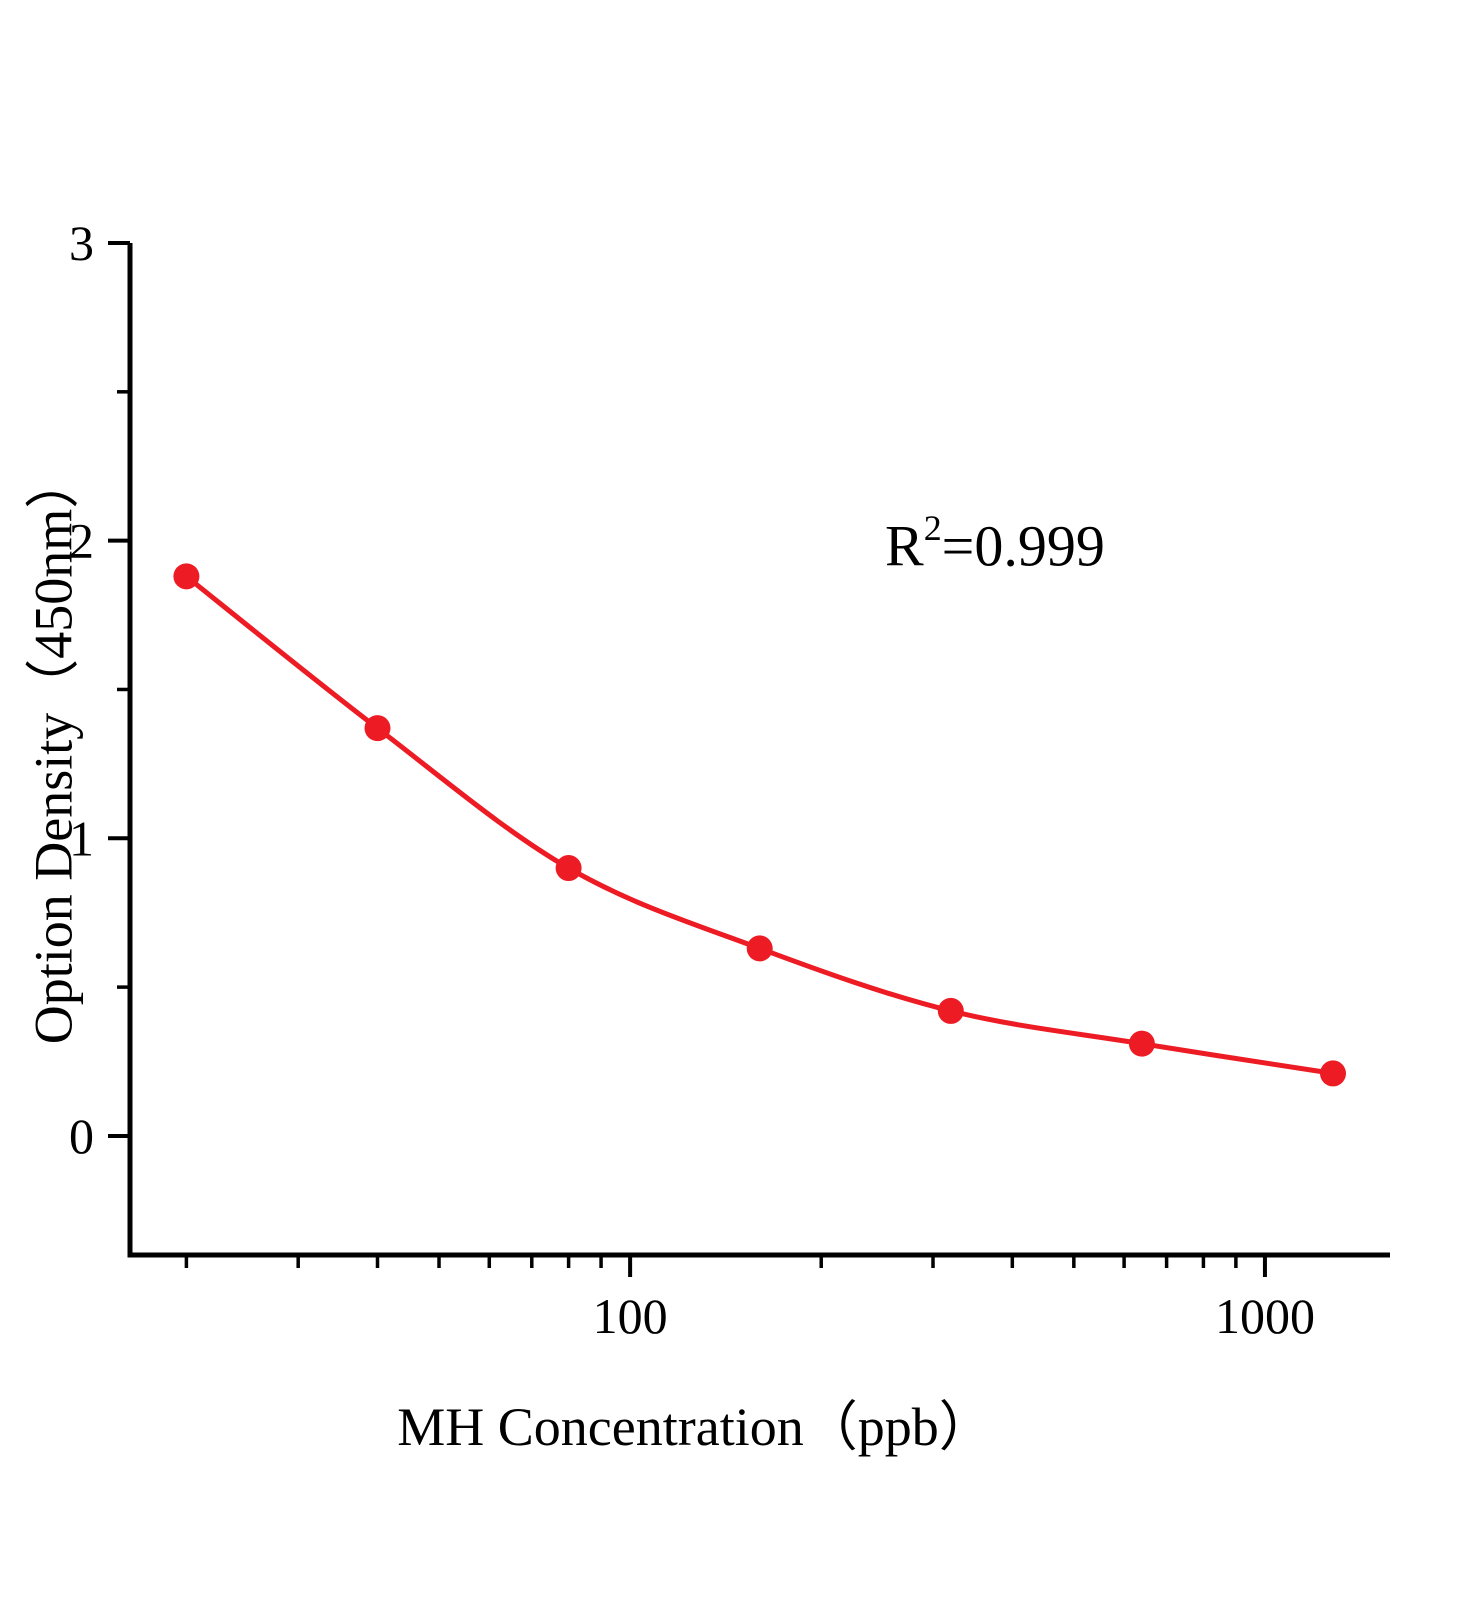  I want to click on r-squared-base: R, so click(904, 546).